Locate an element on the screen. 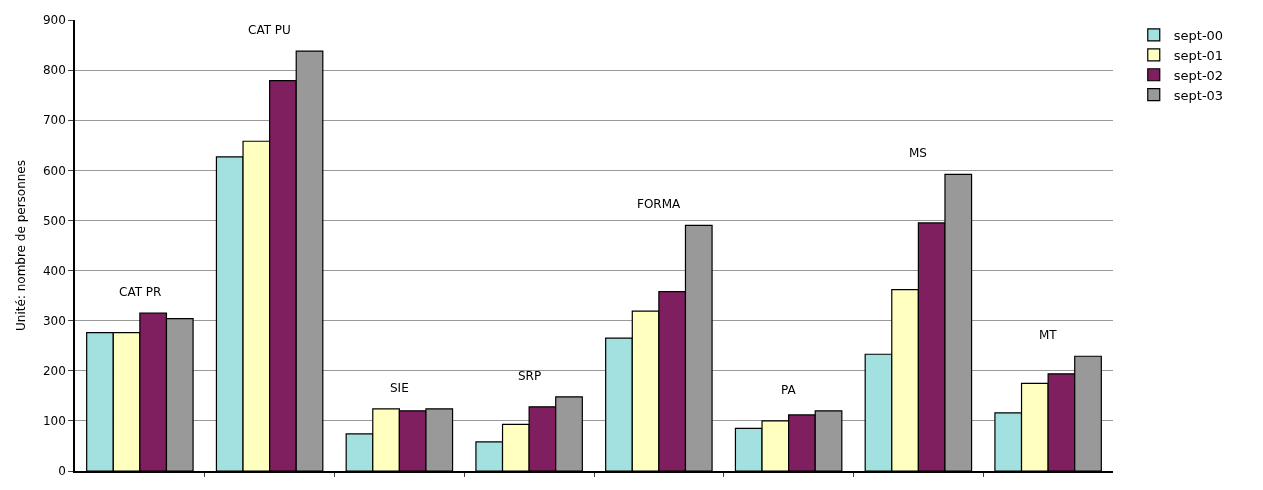 The image size is (1263, 490). legend-label: sept-01 is located at coordinates (1198, 55).